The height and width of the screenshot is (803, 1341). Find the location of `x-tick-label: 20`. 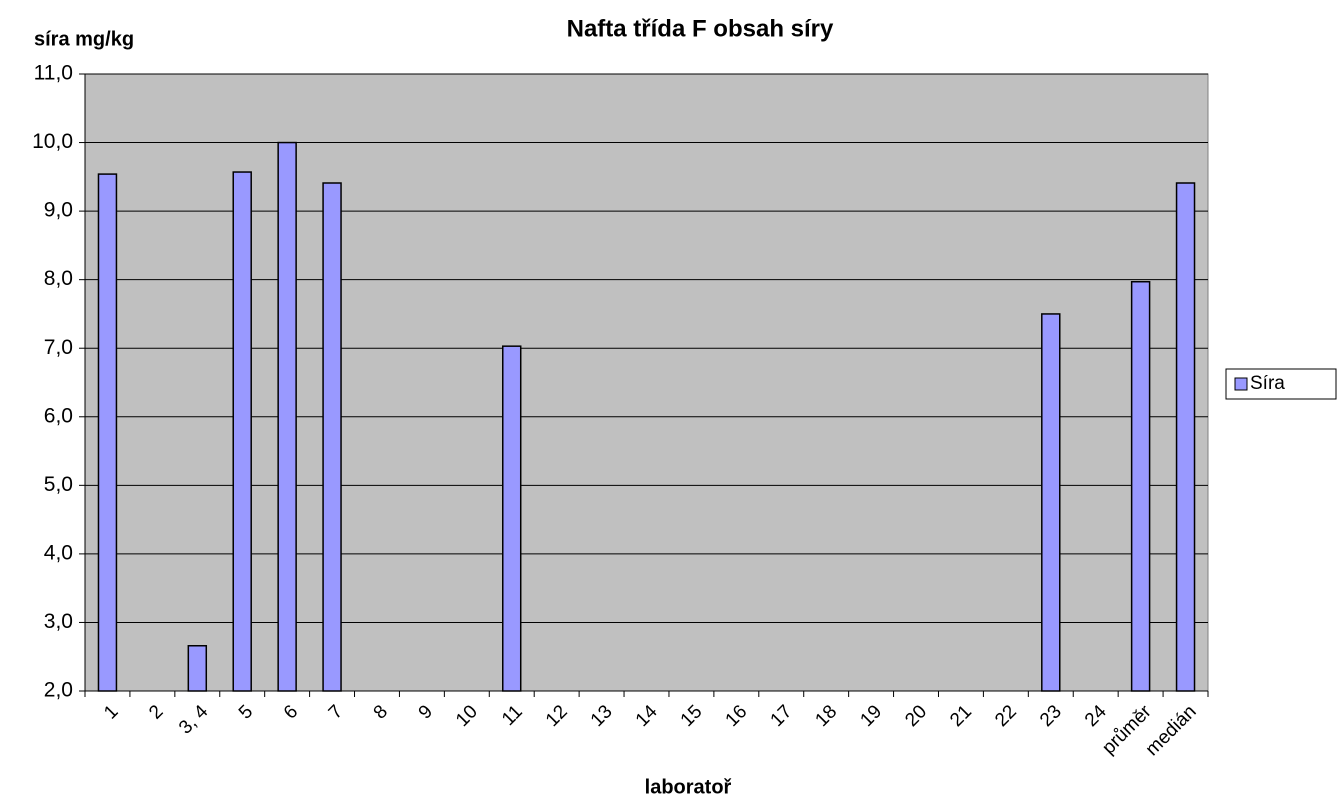

x-tick-label: 20 is located at coordinates (916, 716).